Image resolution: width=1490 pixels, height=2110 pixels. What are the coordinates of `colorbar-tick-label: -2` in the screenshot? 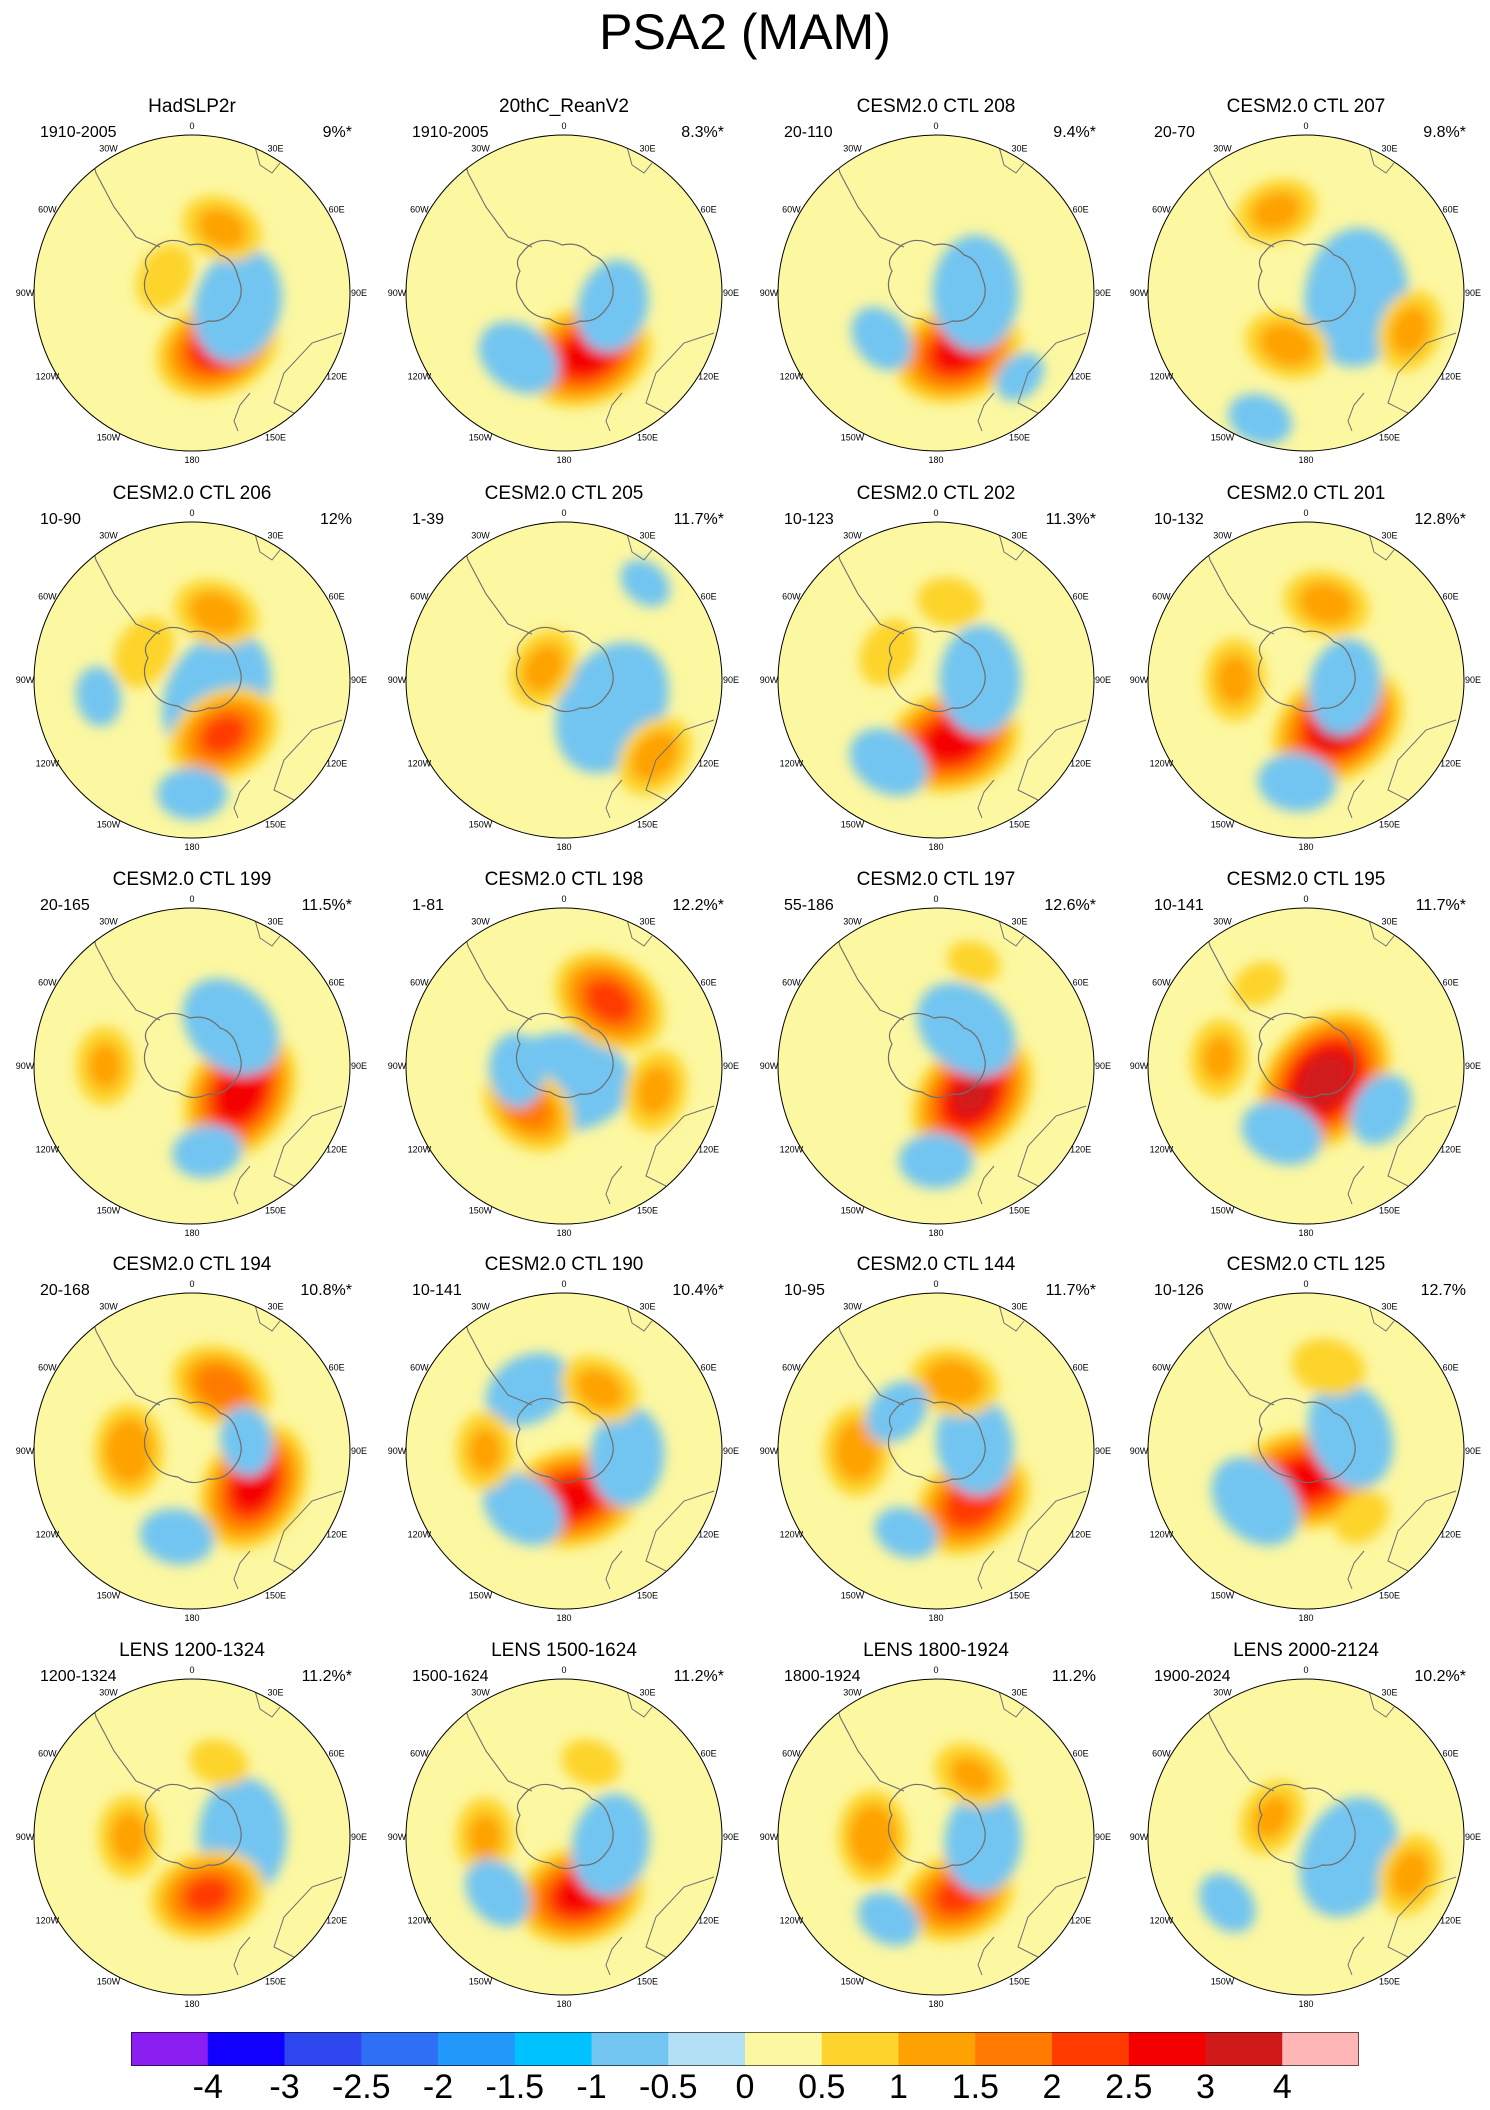 It's located at (438, 2087).